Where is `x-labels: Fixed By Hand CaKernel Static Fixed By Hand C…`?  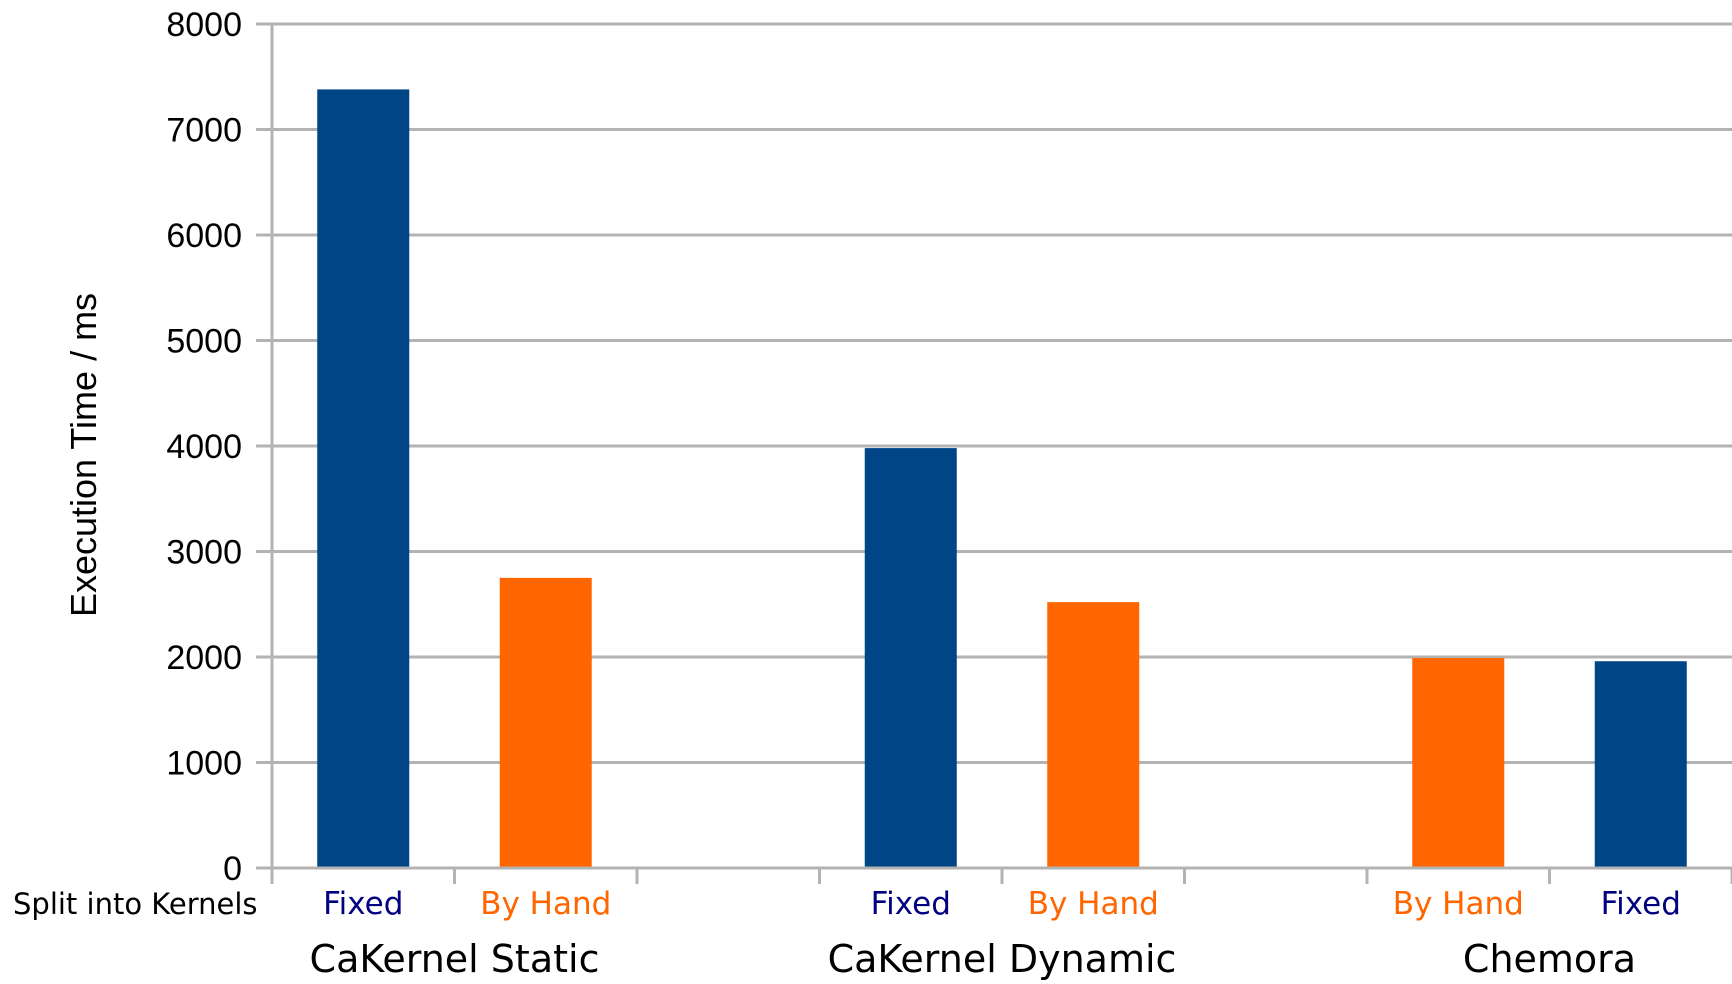
x-labels: Fixed By Hand CaKernel Static Fixed By Hand C… is located at coordinates (995, 933).